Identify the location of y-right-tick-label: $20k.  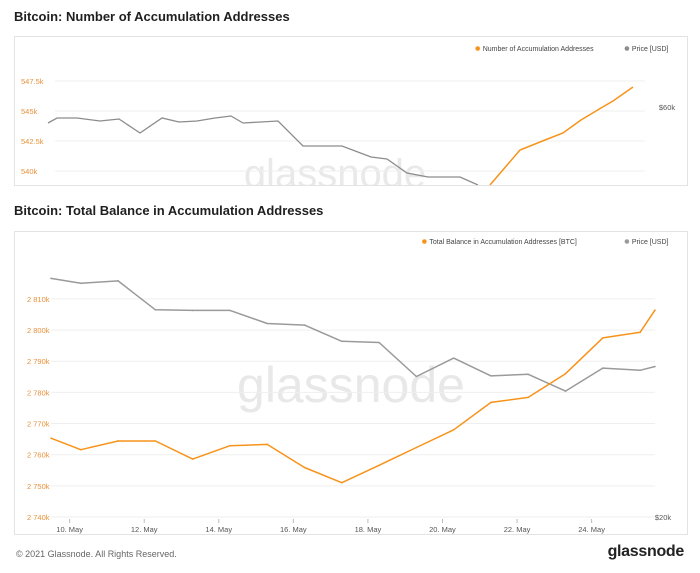
(663, 517).